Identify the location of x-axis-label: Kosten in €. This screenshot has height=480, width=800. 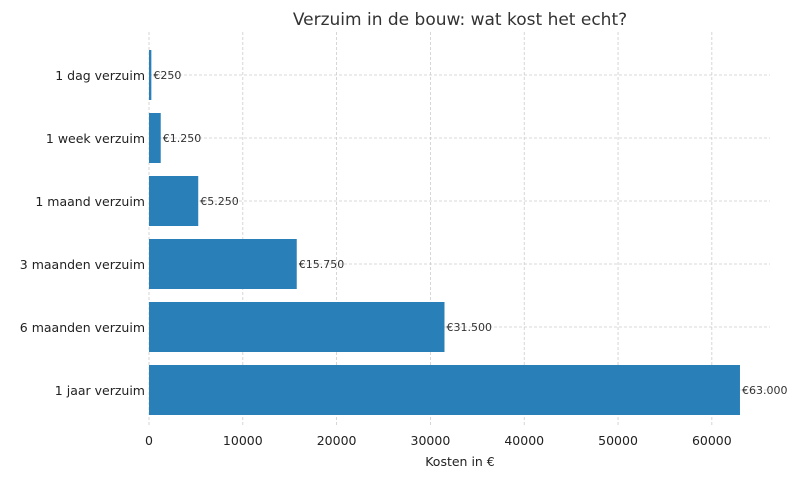
(460, 461).